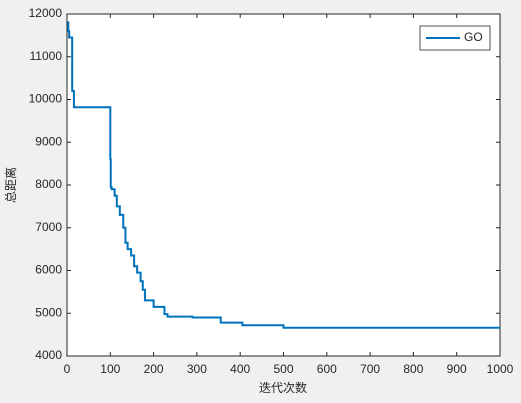 Image resolution: width=521 pixels, height=403 pixels. Describe the element at coordinates (46, 99) in the screenshot. I see `y-tick-label: 10000` at that location.